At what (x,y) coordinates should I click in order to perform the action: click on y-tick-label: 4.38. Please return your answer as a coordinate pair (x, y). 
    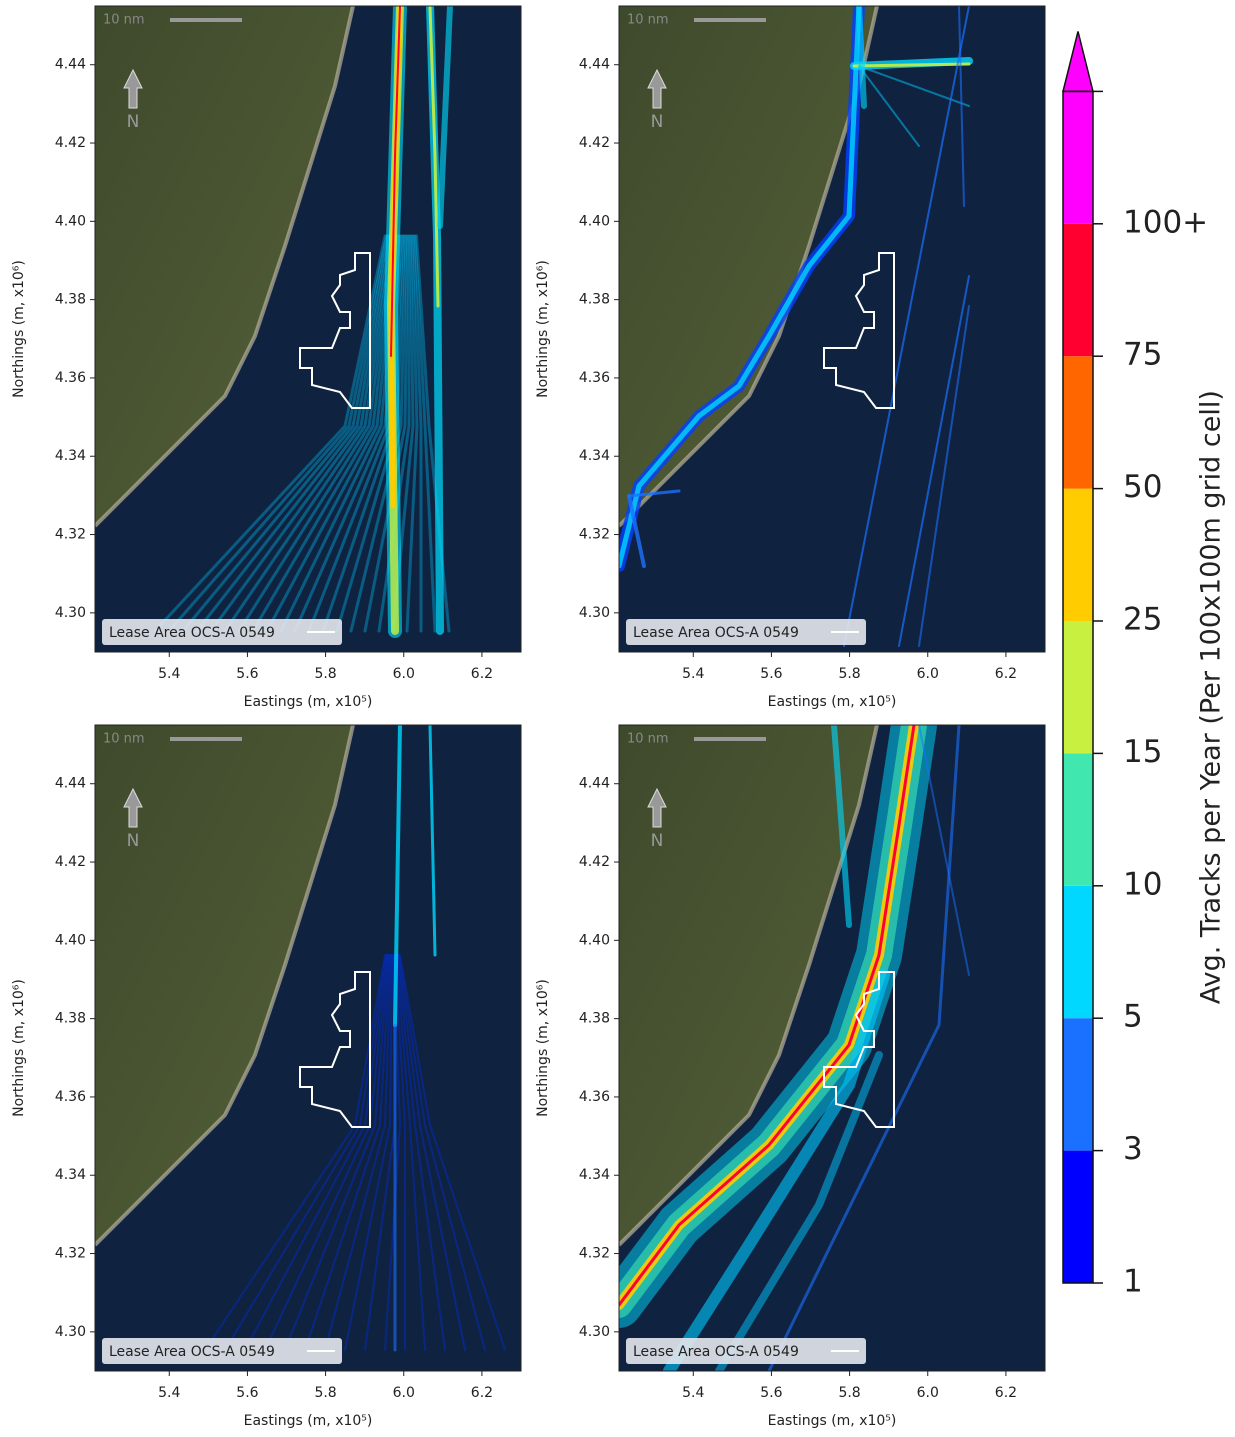
    Looking at the image, I should click on (70, 300).